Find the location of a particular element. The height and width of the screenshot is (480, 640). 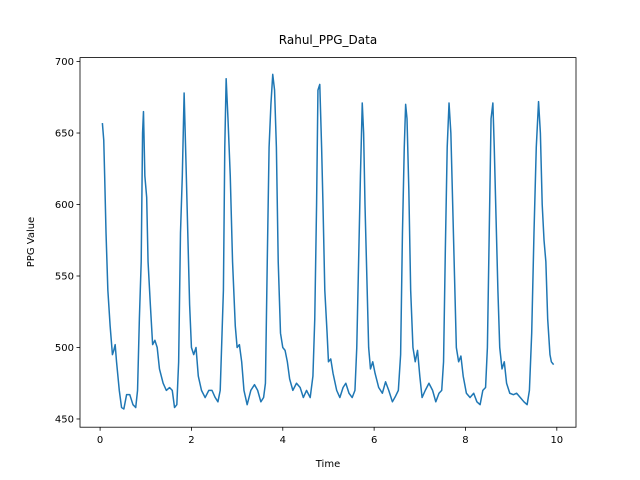

y-tick-label: 650 is located at coordinates (64, 134).